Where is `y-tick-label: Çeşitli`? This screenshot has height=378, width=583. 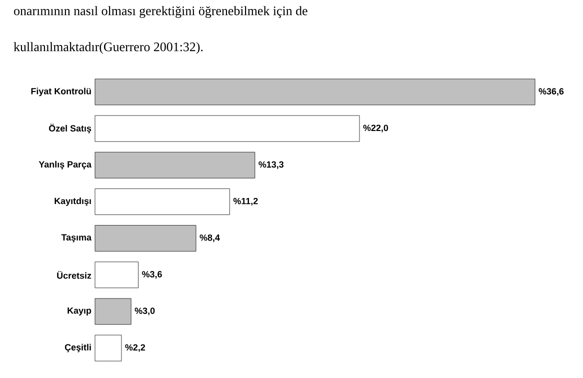
y-tick-label: Çeşitli is located at coordinates (77, 348).